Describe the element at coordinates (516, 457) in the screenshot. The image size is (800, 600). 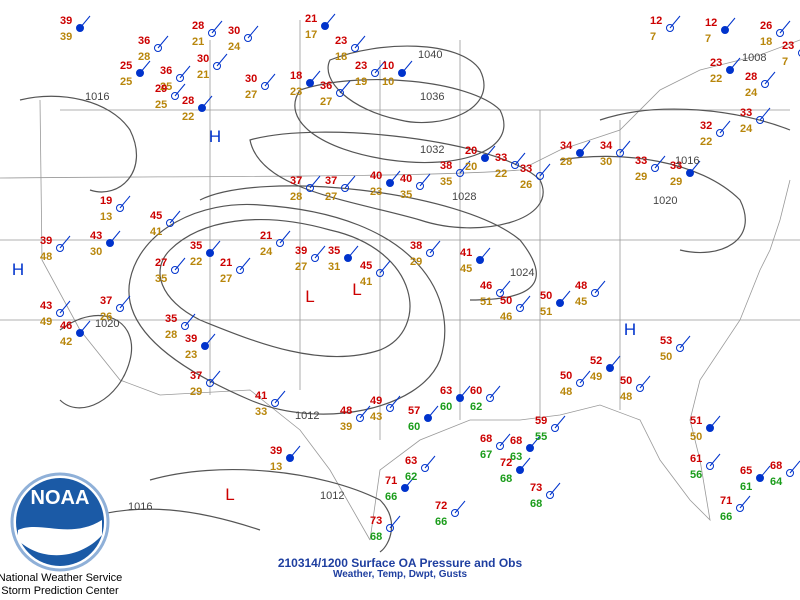
I see `dewpoint: 63` at that location.